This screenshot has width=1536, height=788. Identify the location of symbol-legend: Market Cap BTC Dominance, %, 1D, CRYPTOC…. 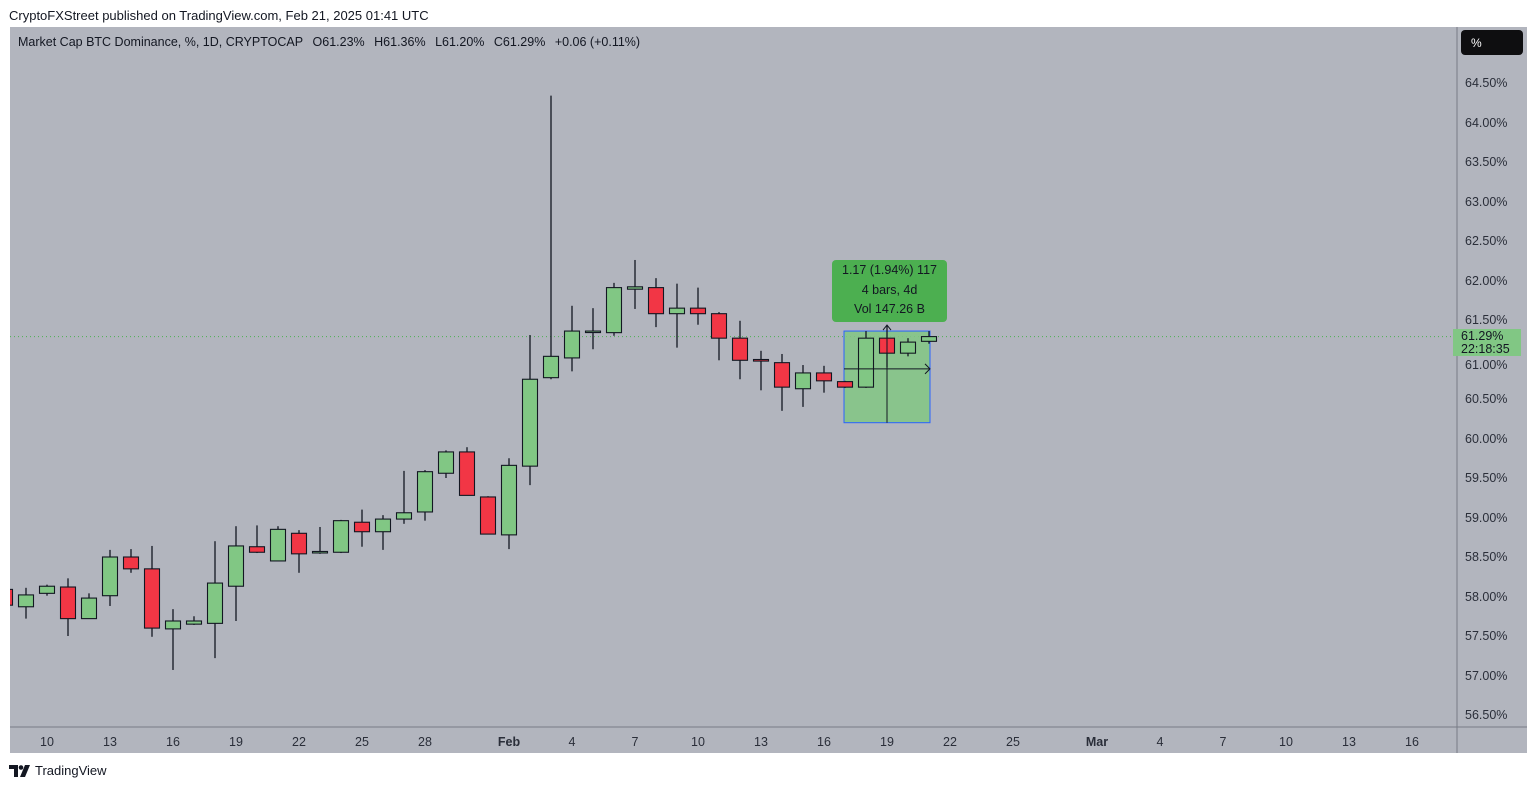
(332, 42).